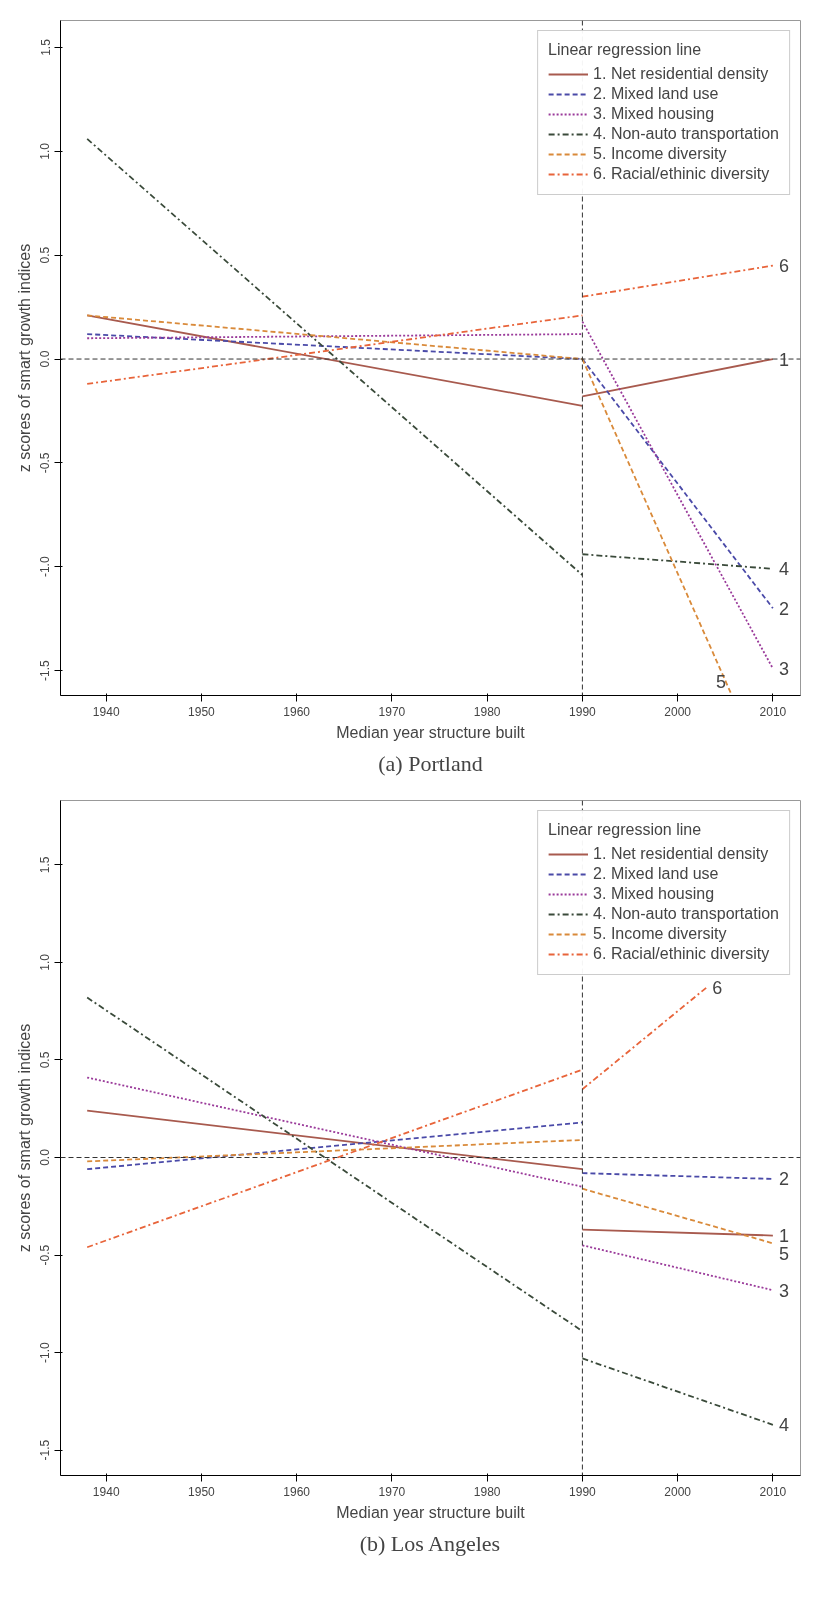 This screenshot has width=827, height=1598. Describe the element at coordinates (720, 682) in the screenshot. I see `annotation: 5` at that location.